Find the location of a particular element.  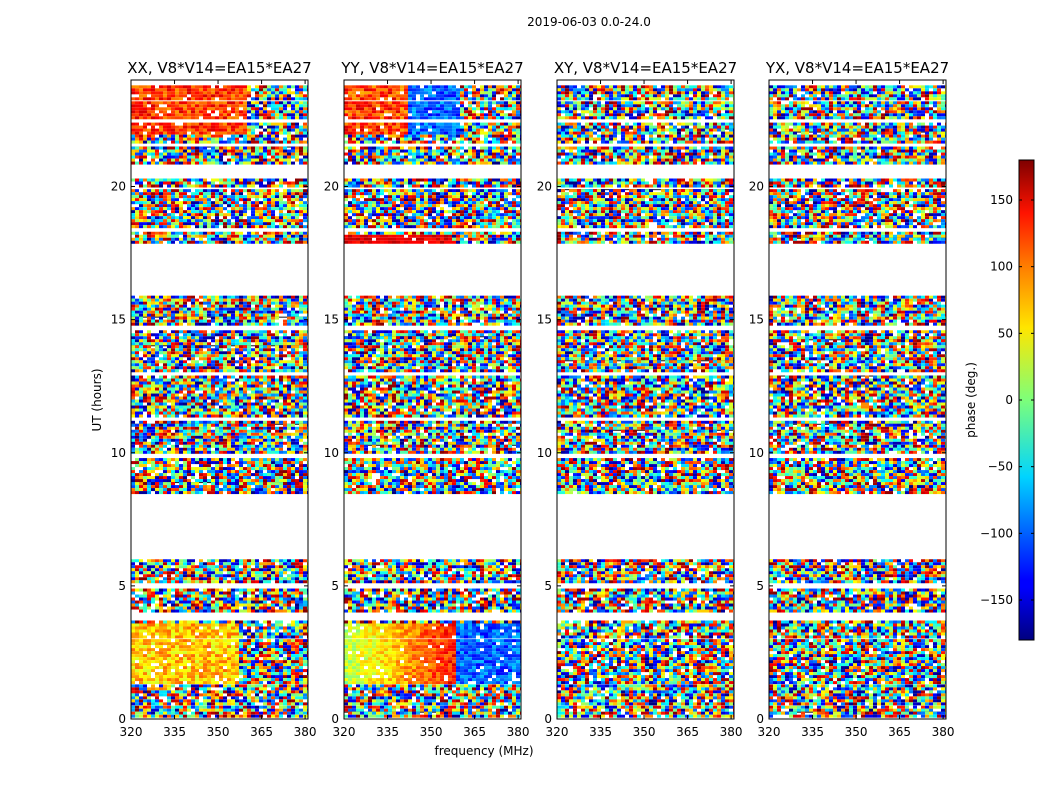

panel-title: XX, V8*V14=EA15*EA27 is located at coordinates (219, 68).